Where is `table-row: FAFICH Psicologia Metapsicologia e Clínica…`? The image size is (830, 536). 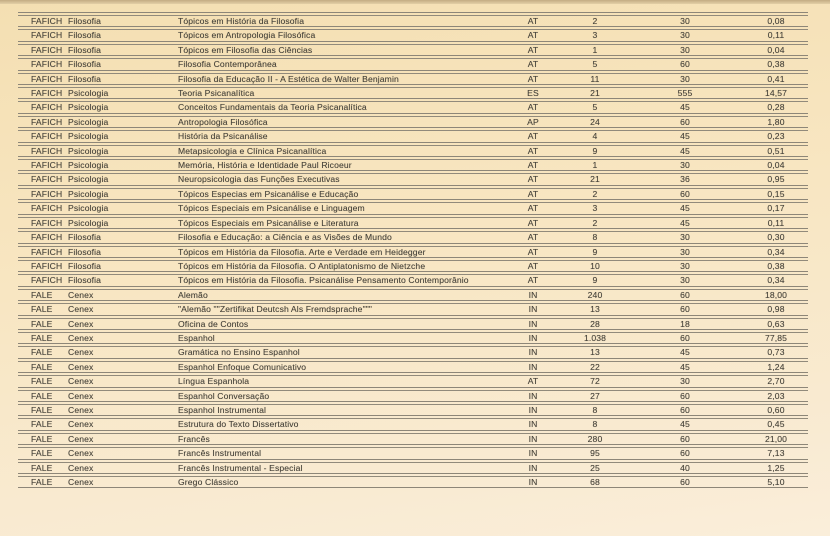
table-row: FAFICH Psicologia Metapsicologia e Clínica… is located at coordinates (413, 151).